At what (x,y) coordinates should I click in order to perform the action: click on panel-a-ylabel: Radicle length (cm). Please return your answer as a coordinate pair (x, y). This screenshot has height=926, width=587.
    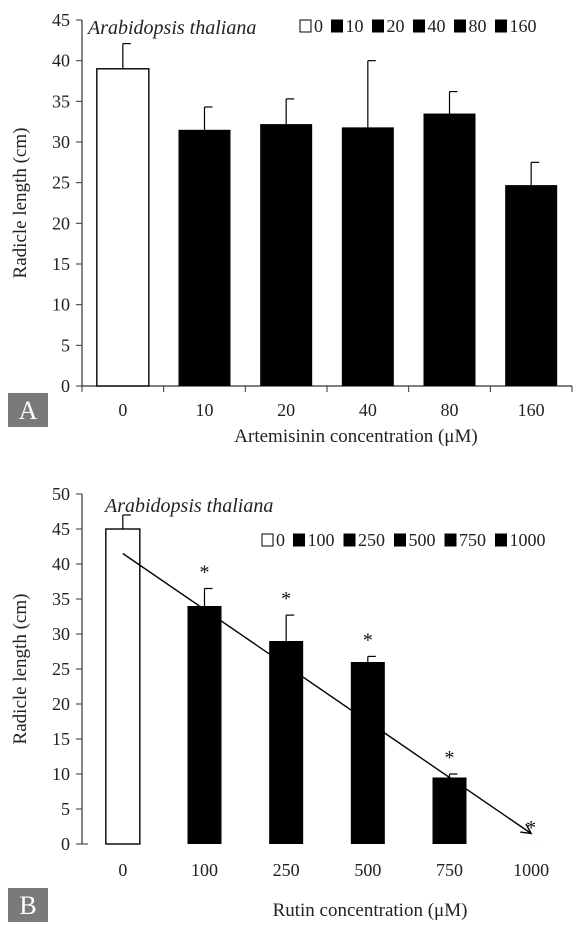
    Looking at the image, I should click on (20, 203).